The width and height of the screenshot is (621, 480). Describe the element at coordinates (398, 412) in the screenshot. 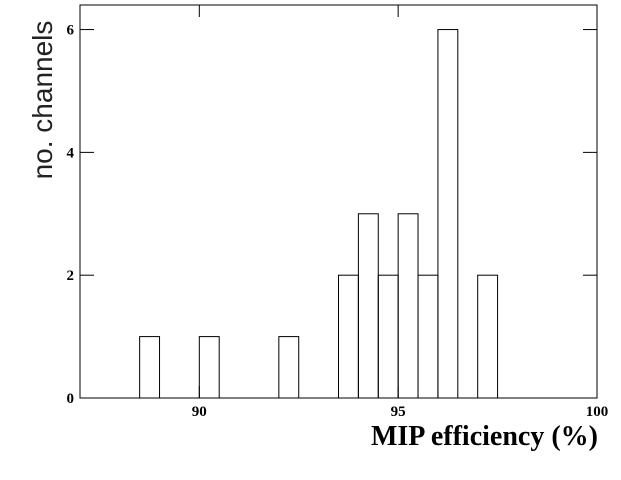

I see `x-tick-label: 95` at that location.